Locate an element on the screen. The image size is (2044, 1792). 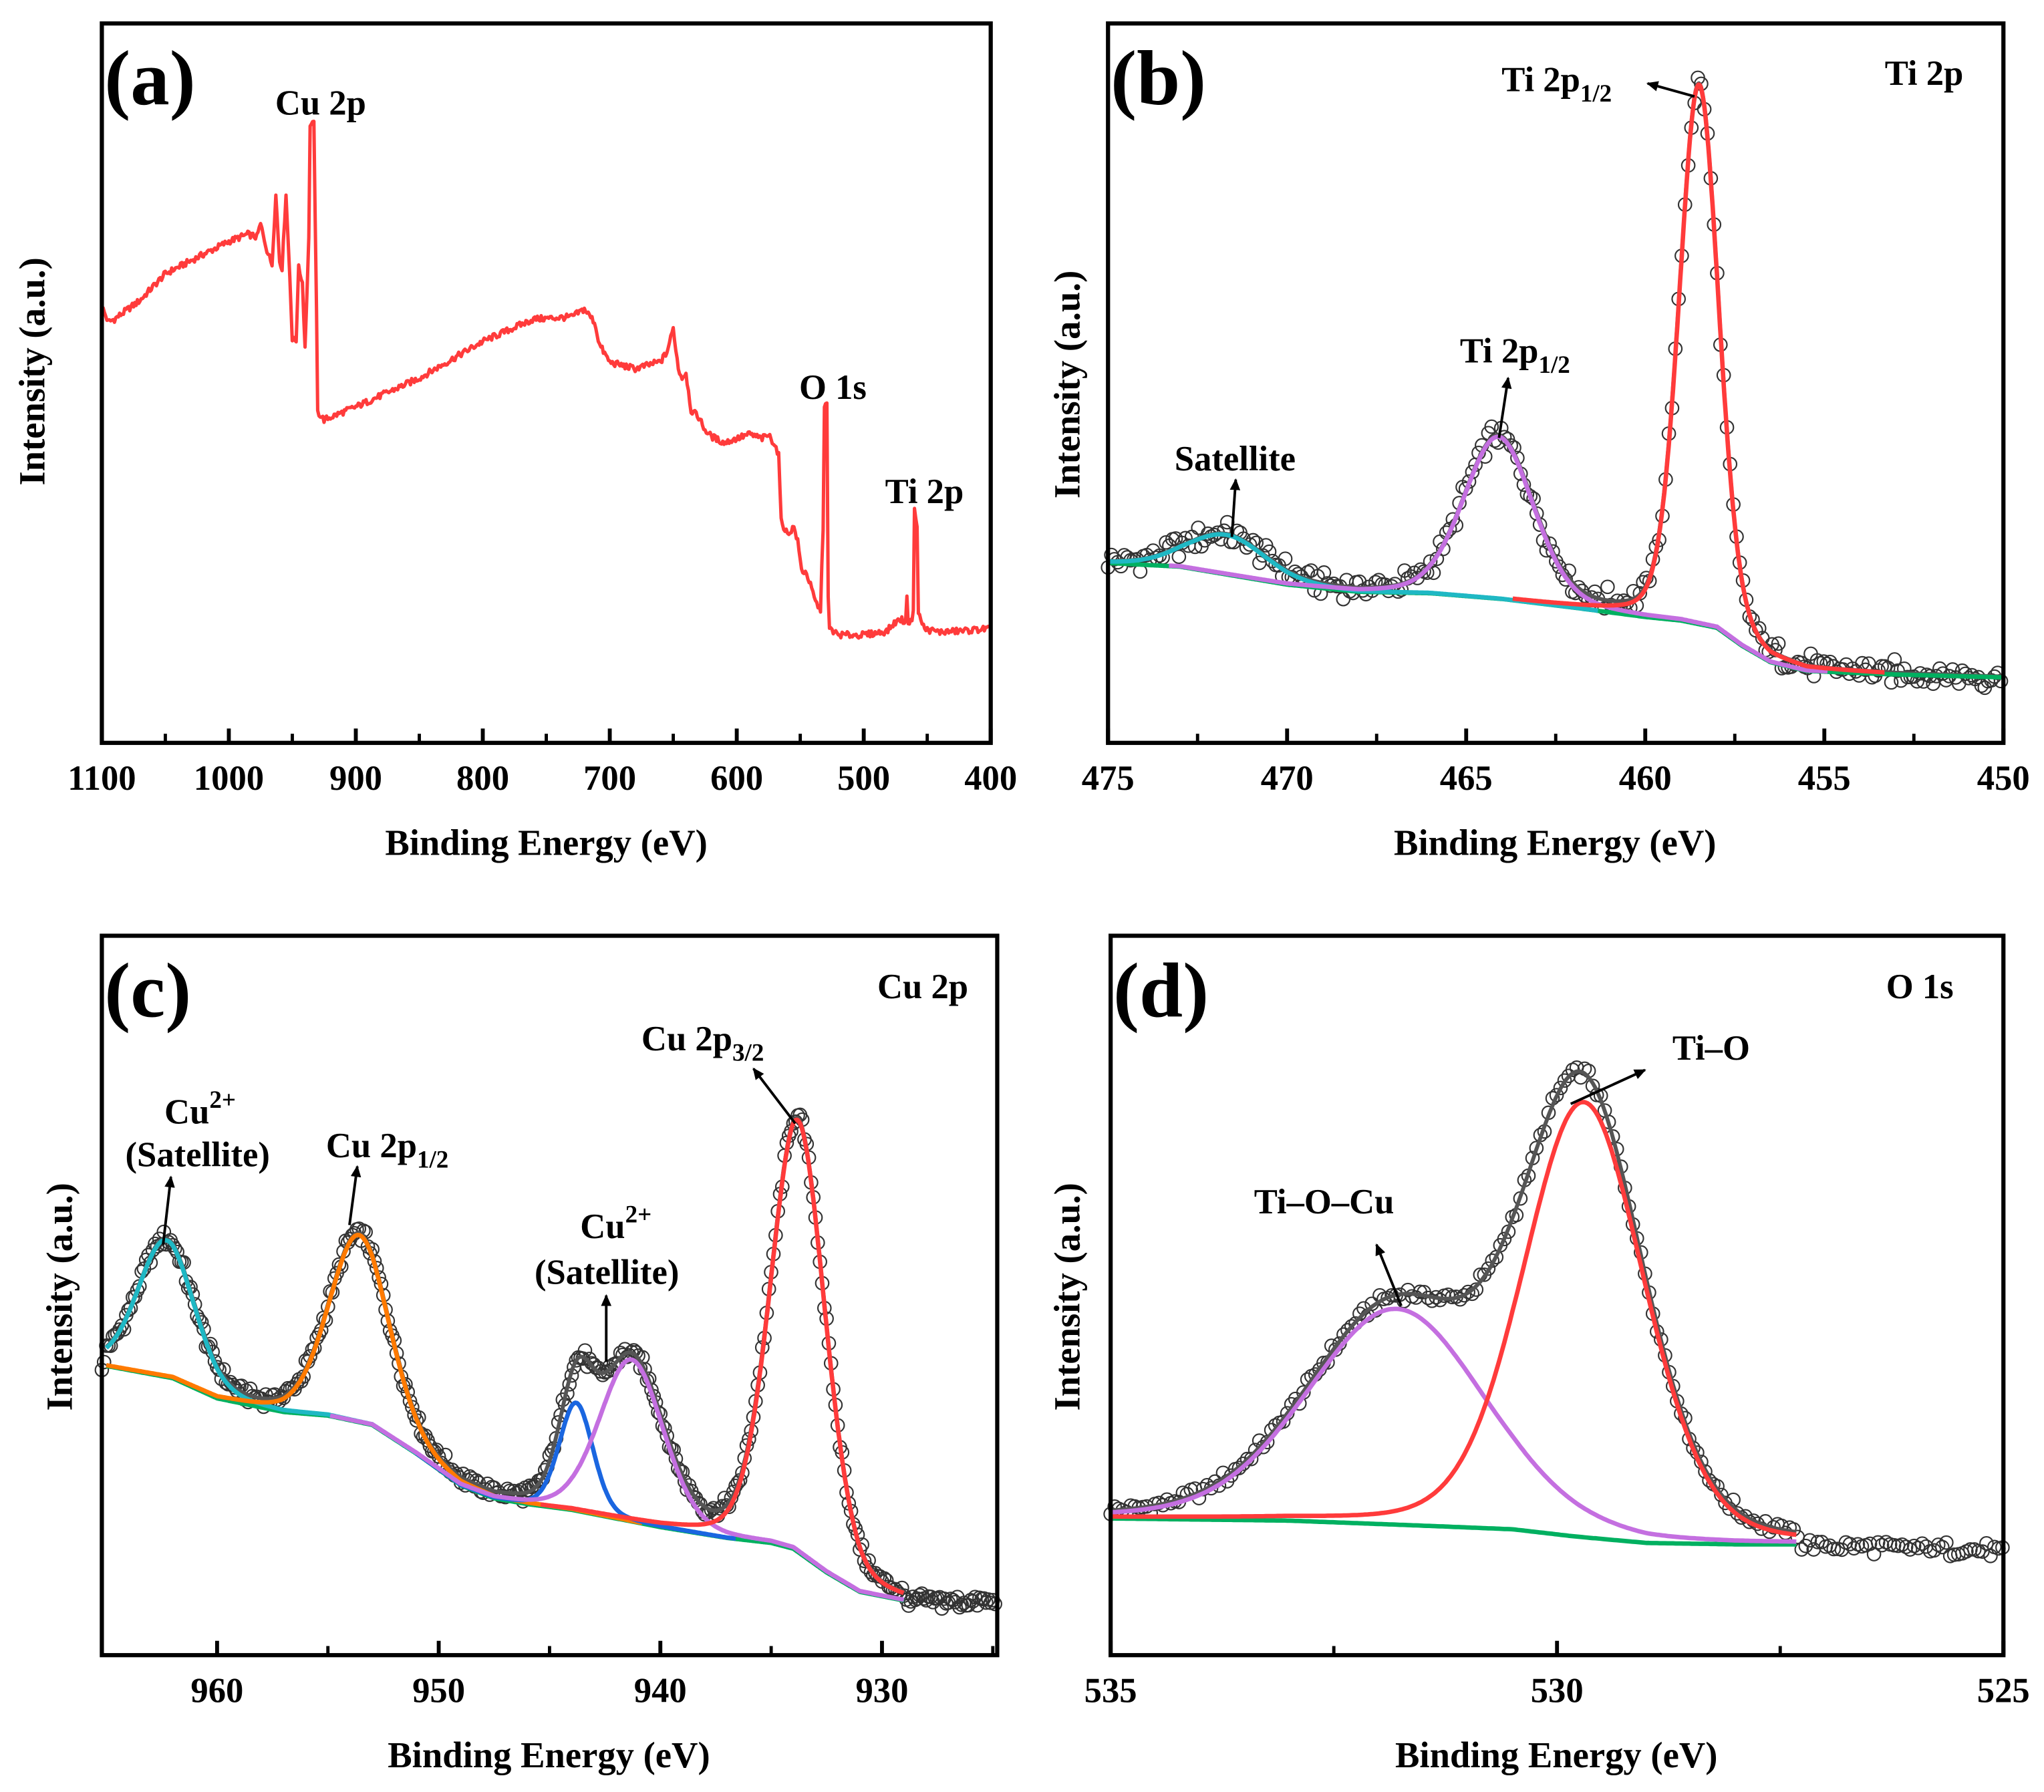
arrow-satellite-left is located at coordinates (168, 1210).